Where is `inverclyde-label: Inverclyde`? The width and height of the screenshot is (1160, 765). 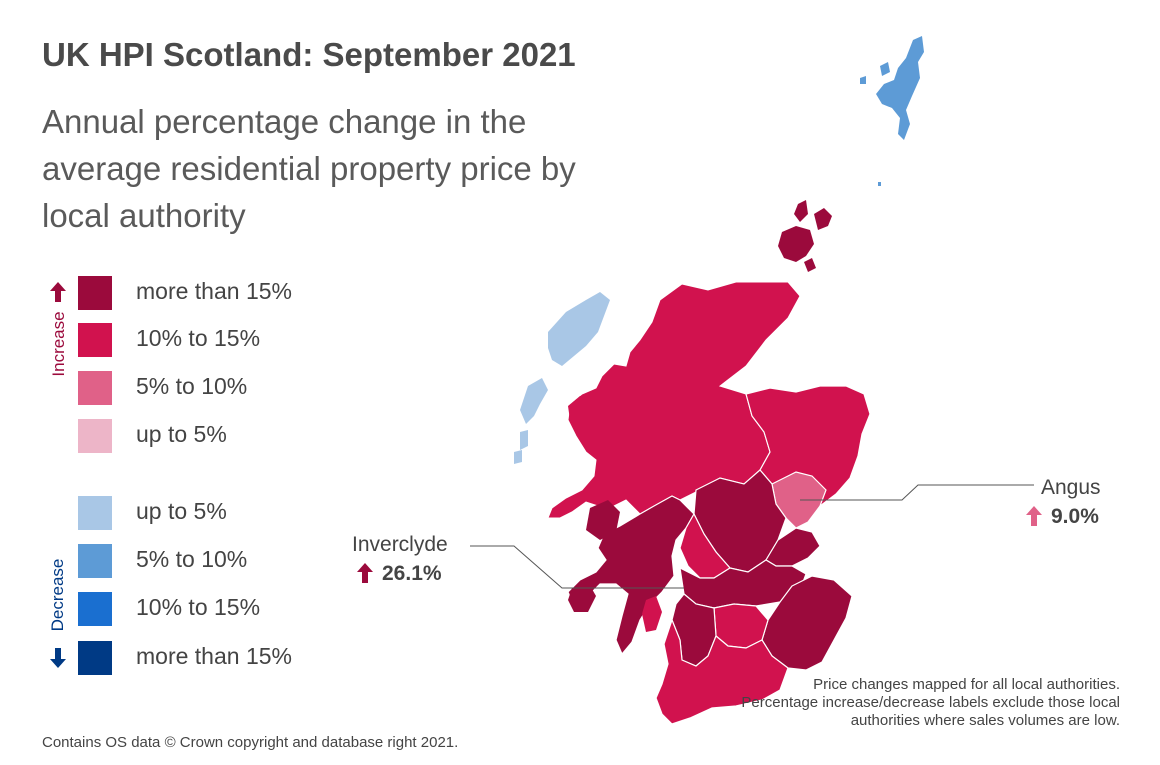 inverclyde-label: Inverclyde is located at coordinates (400, 544).